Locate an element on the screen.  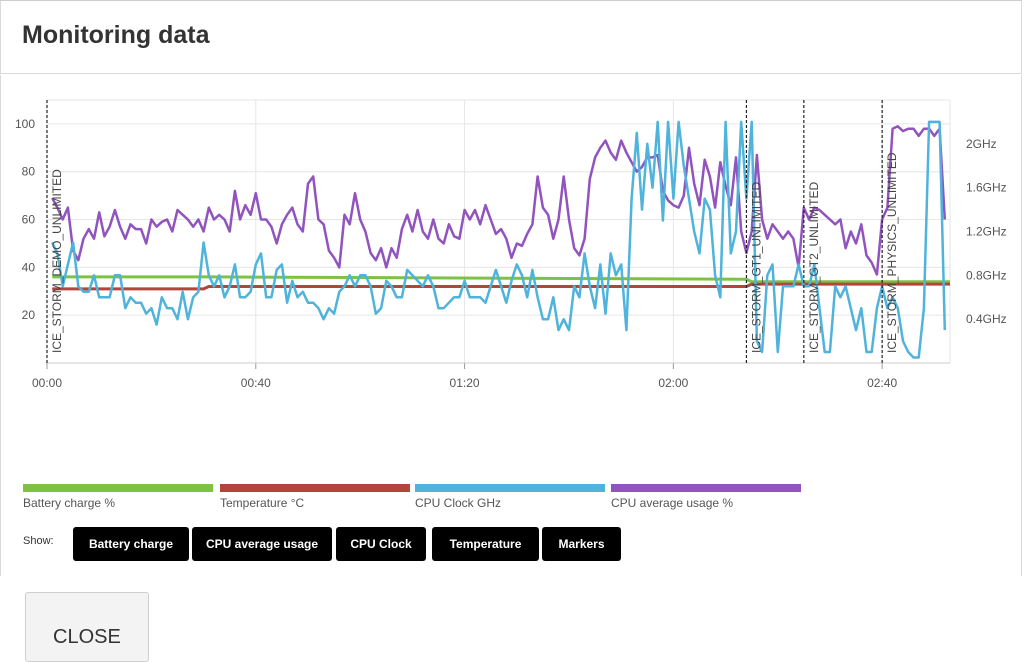
legend-item-cpu-usage: CPU average usage % is located at coordinates (706, 497).